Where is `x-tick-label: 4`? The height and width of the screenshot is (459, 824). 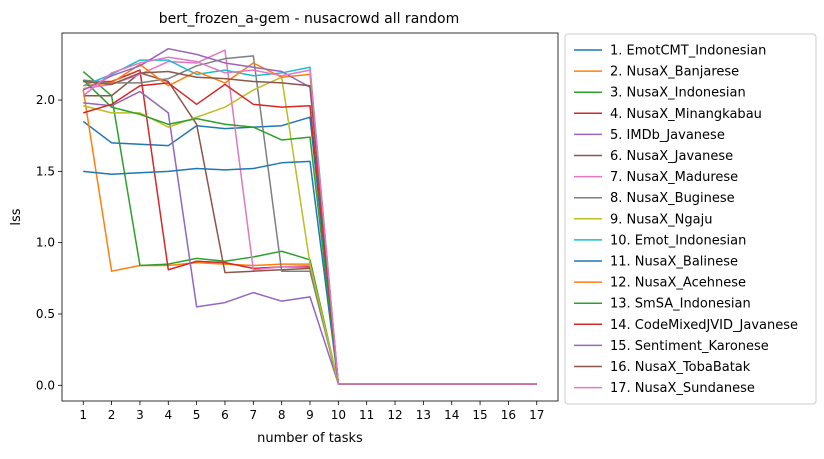 x-tick-label: 4 is located at coordinates (168, 415).